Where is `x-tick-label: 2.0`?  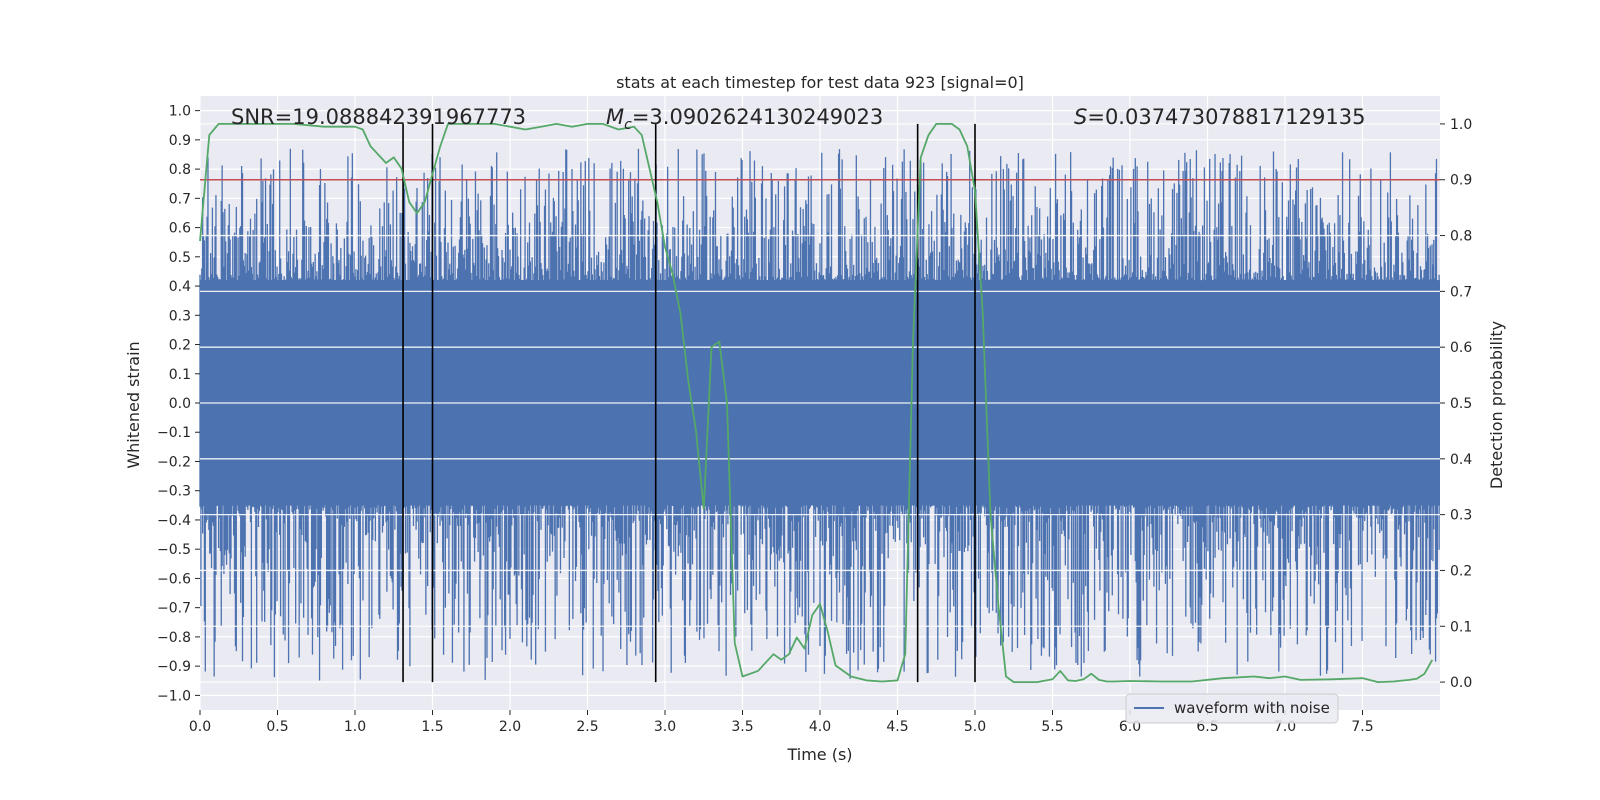
x-tick-label: 2.0 is located at coordinates (510, 727).